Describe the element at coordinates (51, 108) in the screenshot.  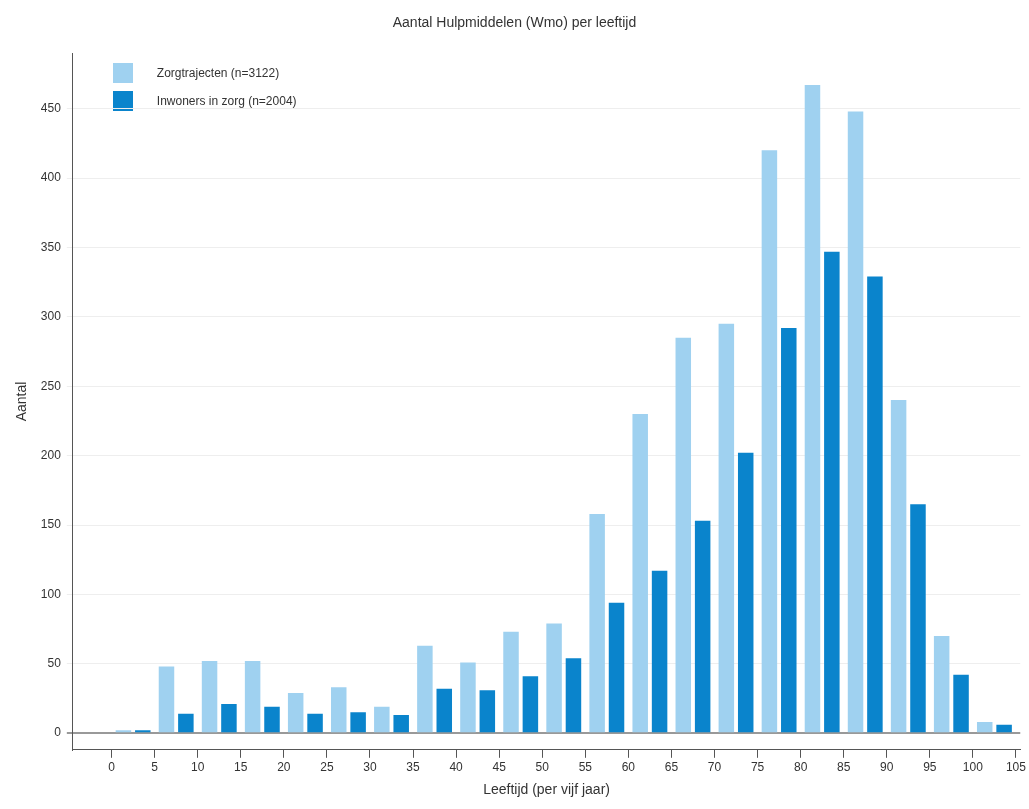
I see `y-tick-label: 450` at that location.